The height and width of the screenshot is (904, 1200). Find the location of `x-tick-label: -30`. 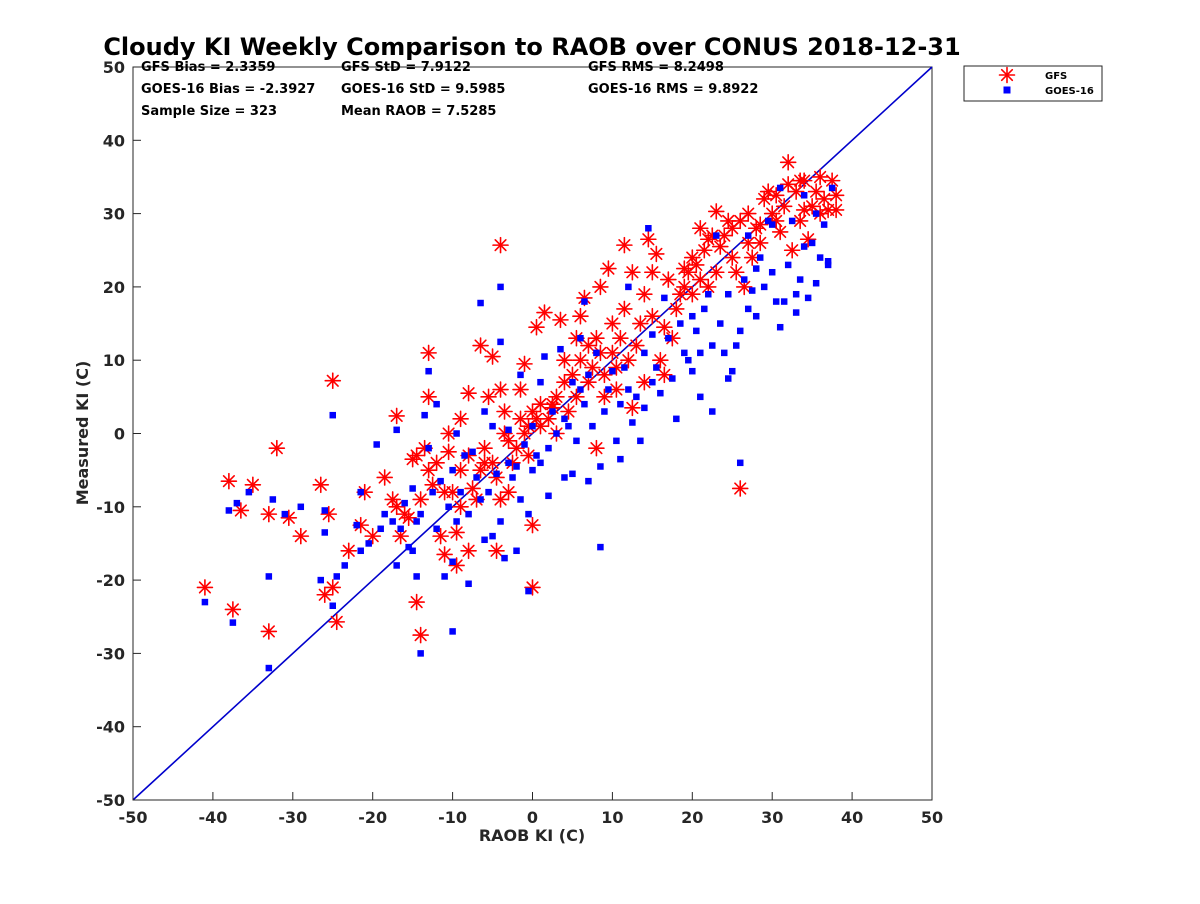

x-tick-label: -30 is located at coordinates (292, 817).